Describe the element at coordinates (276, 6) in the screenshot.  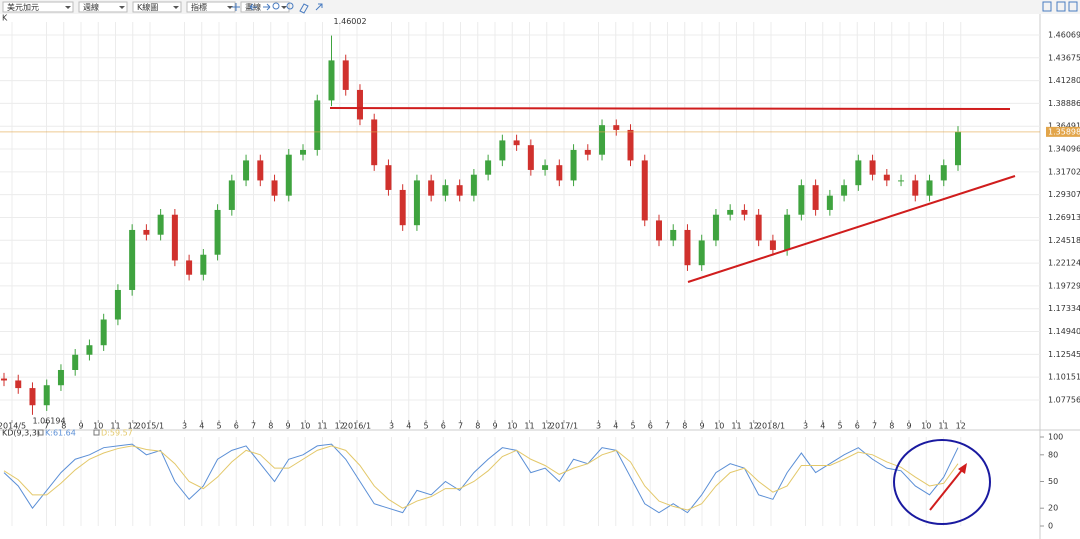
I see `icon-zoom-in` at that location.